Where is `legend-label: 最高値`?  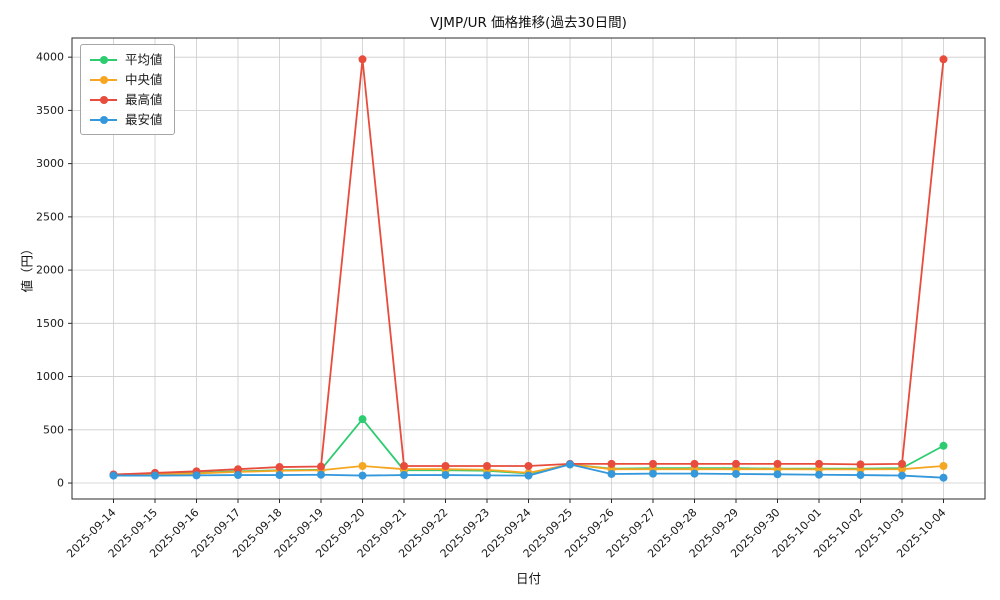
legend-label: 最高値 is located at coordinates (144, 99).